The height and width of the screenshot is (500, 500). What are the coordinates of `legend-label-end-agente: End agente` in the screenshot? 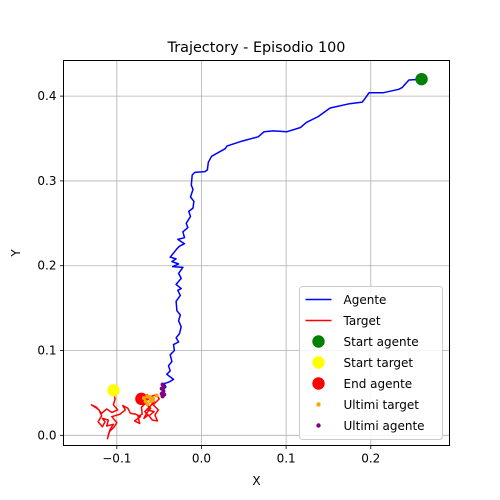 It's located at (378, 384).